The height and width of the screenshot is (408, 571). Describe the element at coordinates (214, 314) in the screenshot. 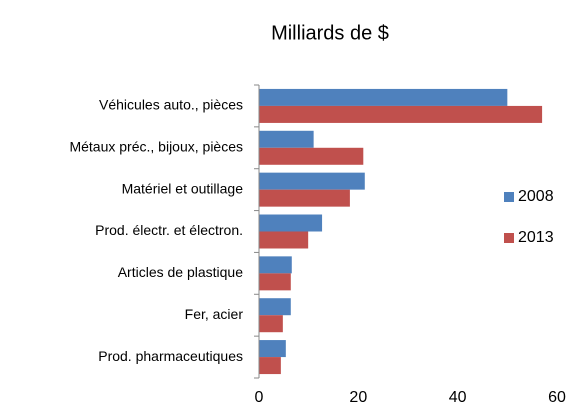

I see `y-tick-label: Fer, acier` at that location.